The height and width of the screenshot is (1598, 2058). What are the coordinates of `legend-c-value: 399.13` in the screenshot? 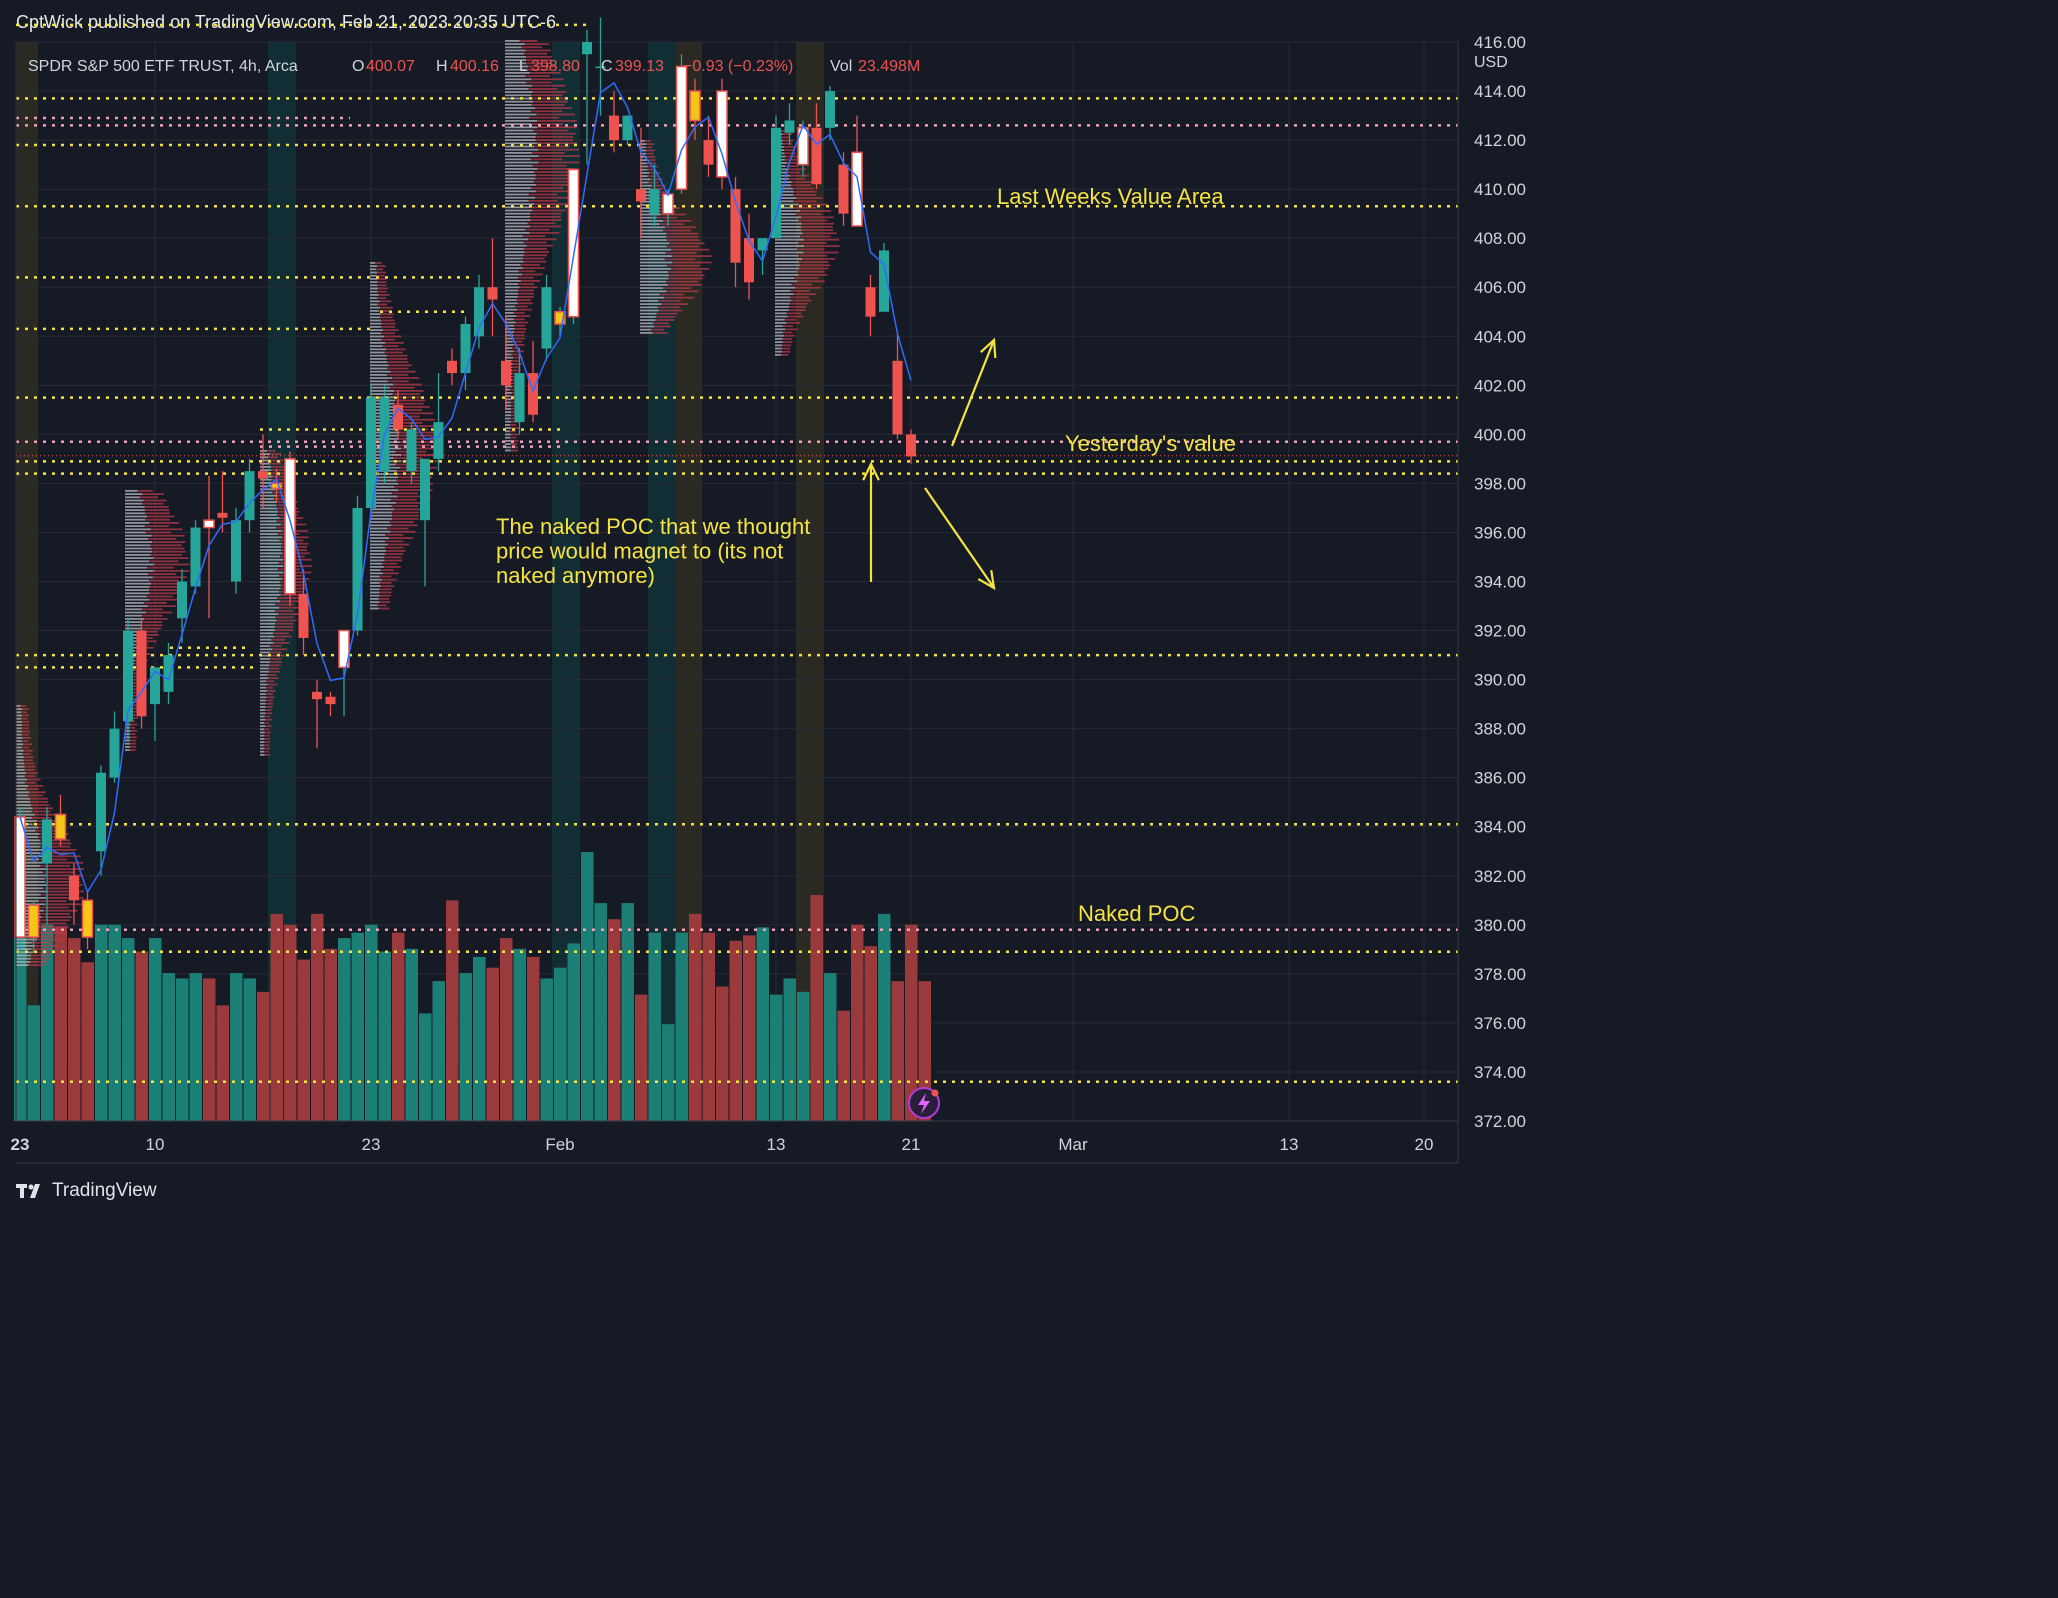 It's located at (639, 66).